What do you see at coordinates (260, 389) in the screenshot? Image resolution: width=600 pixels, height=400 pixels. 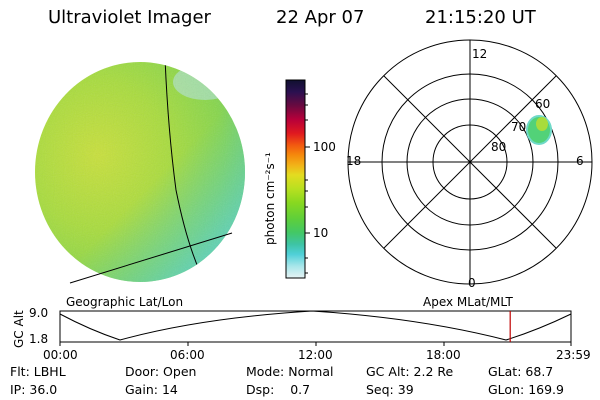 I see `dsp-label: Dsp:` at bounding box center [260, 389].